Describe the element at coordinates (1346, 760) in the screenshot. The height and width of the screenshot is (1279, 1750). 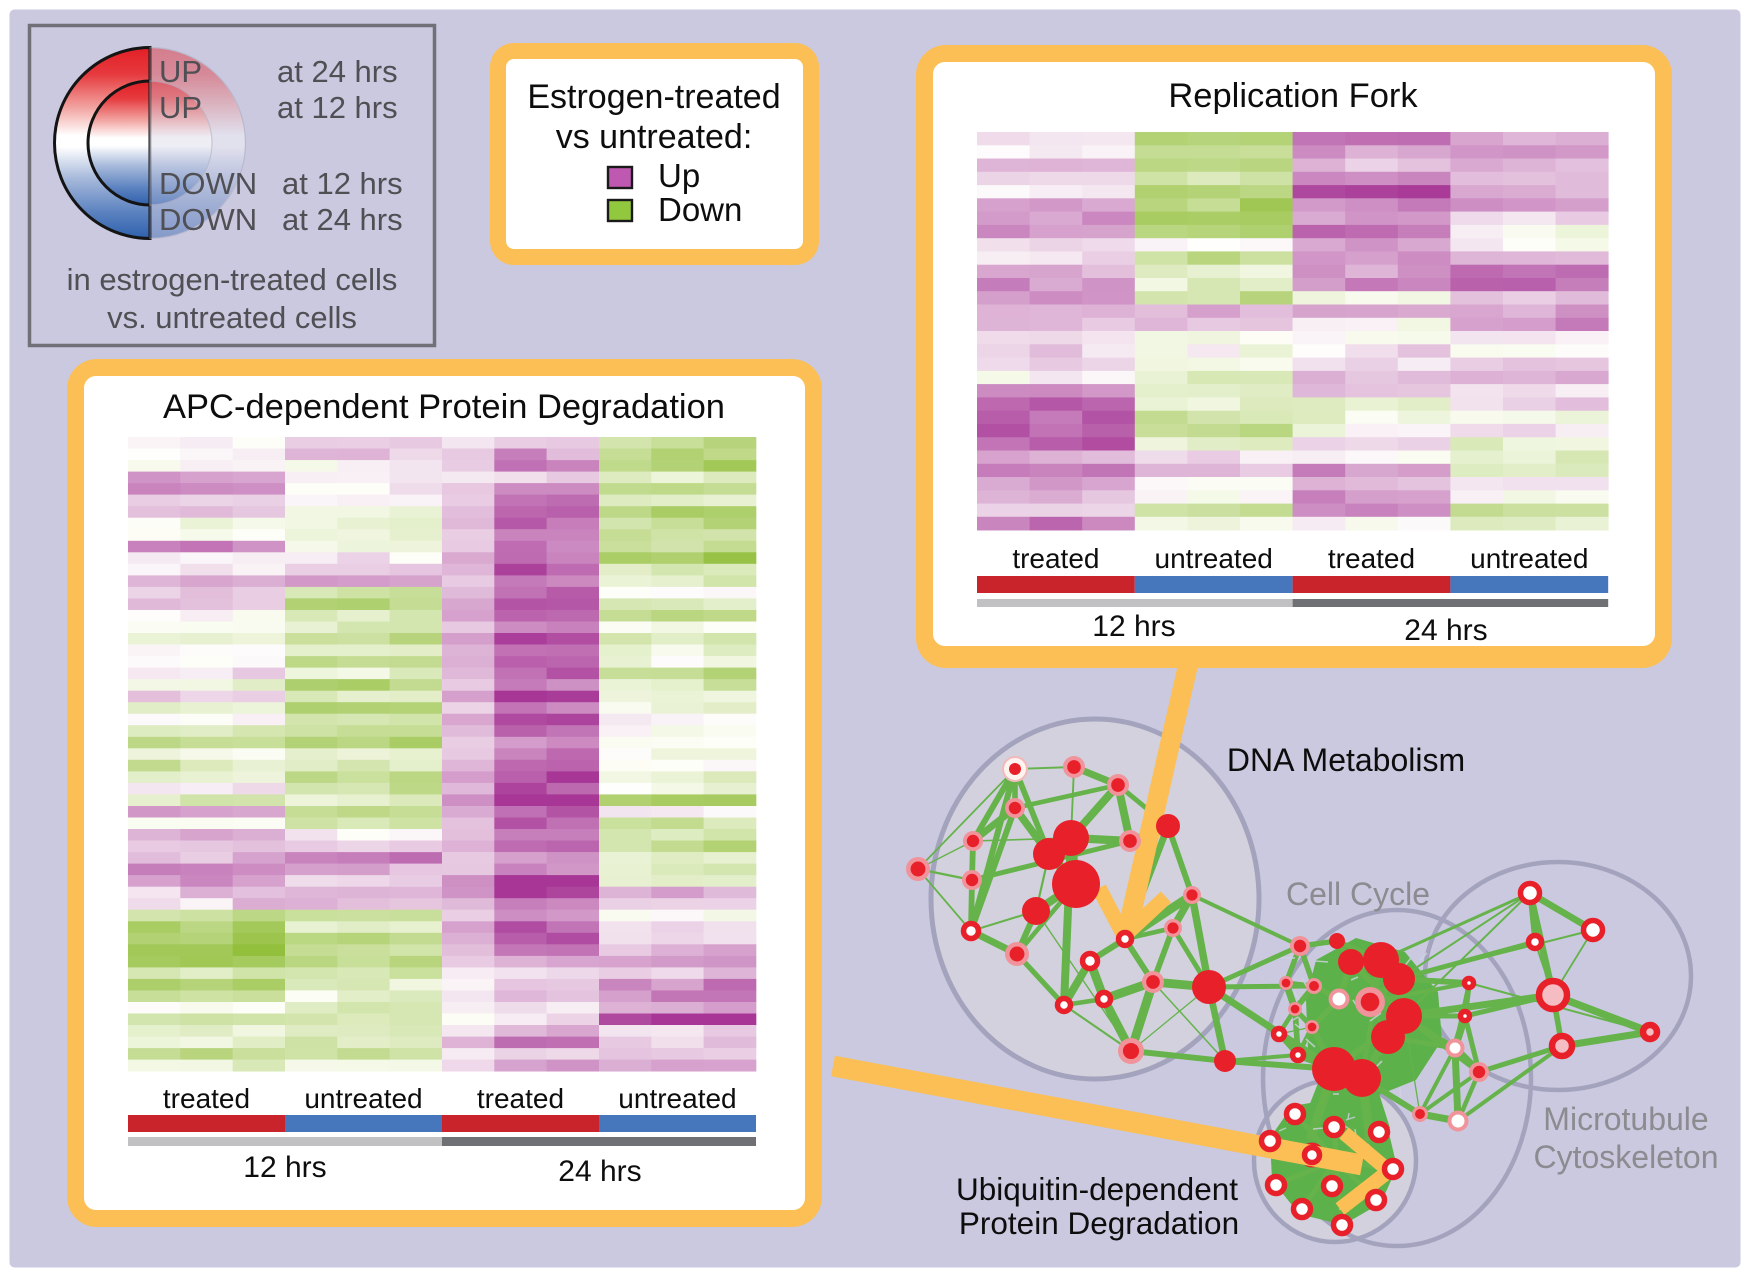
I see `svg-text: DNA Metabolism` at that location.